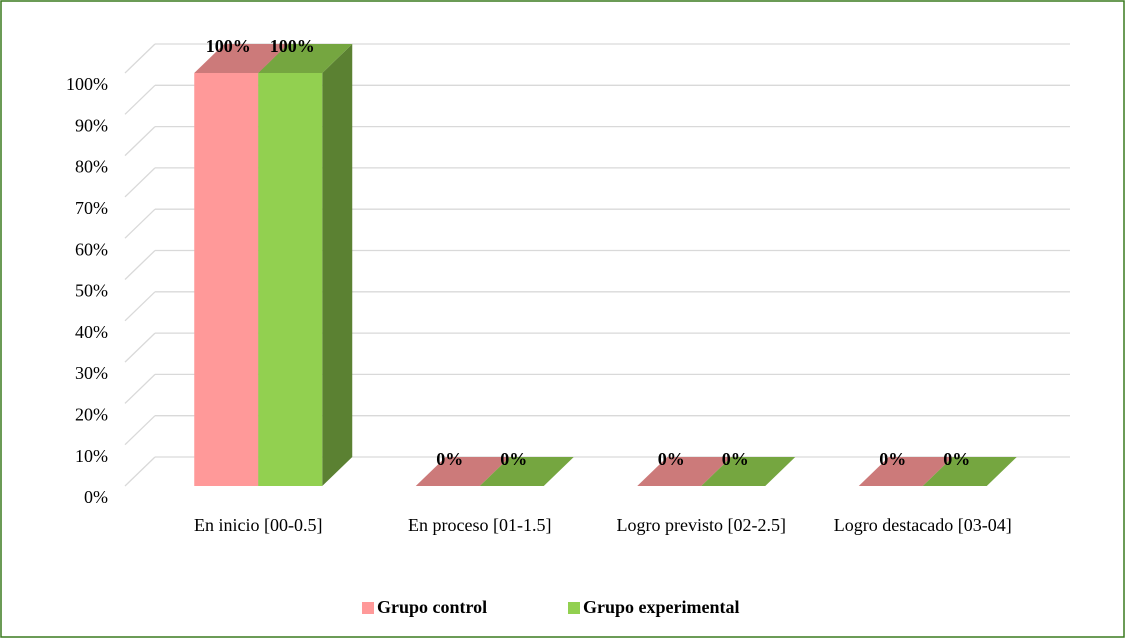 Image resolution: width=1126 pixels, height=639 pixels. I want to click on x-tick-label: En proceso [01-1.5], so click(480, 525).